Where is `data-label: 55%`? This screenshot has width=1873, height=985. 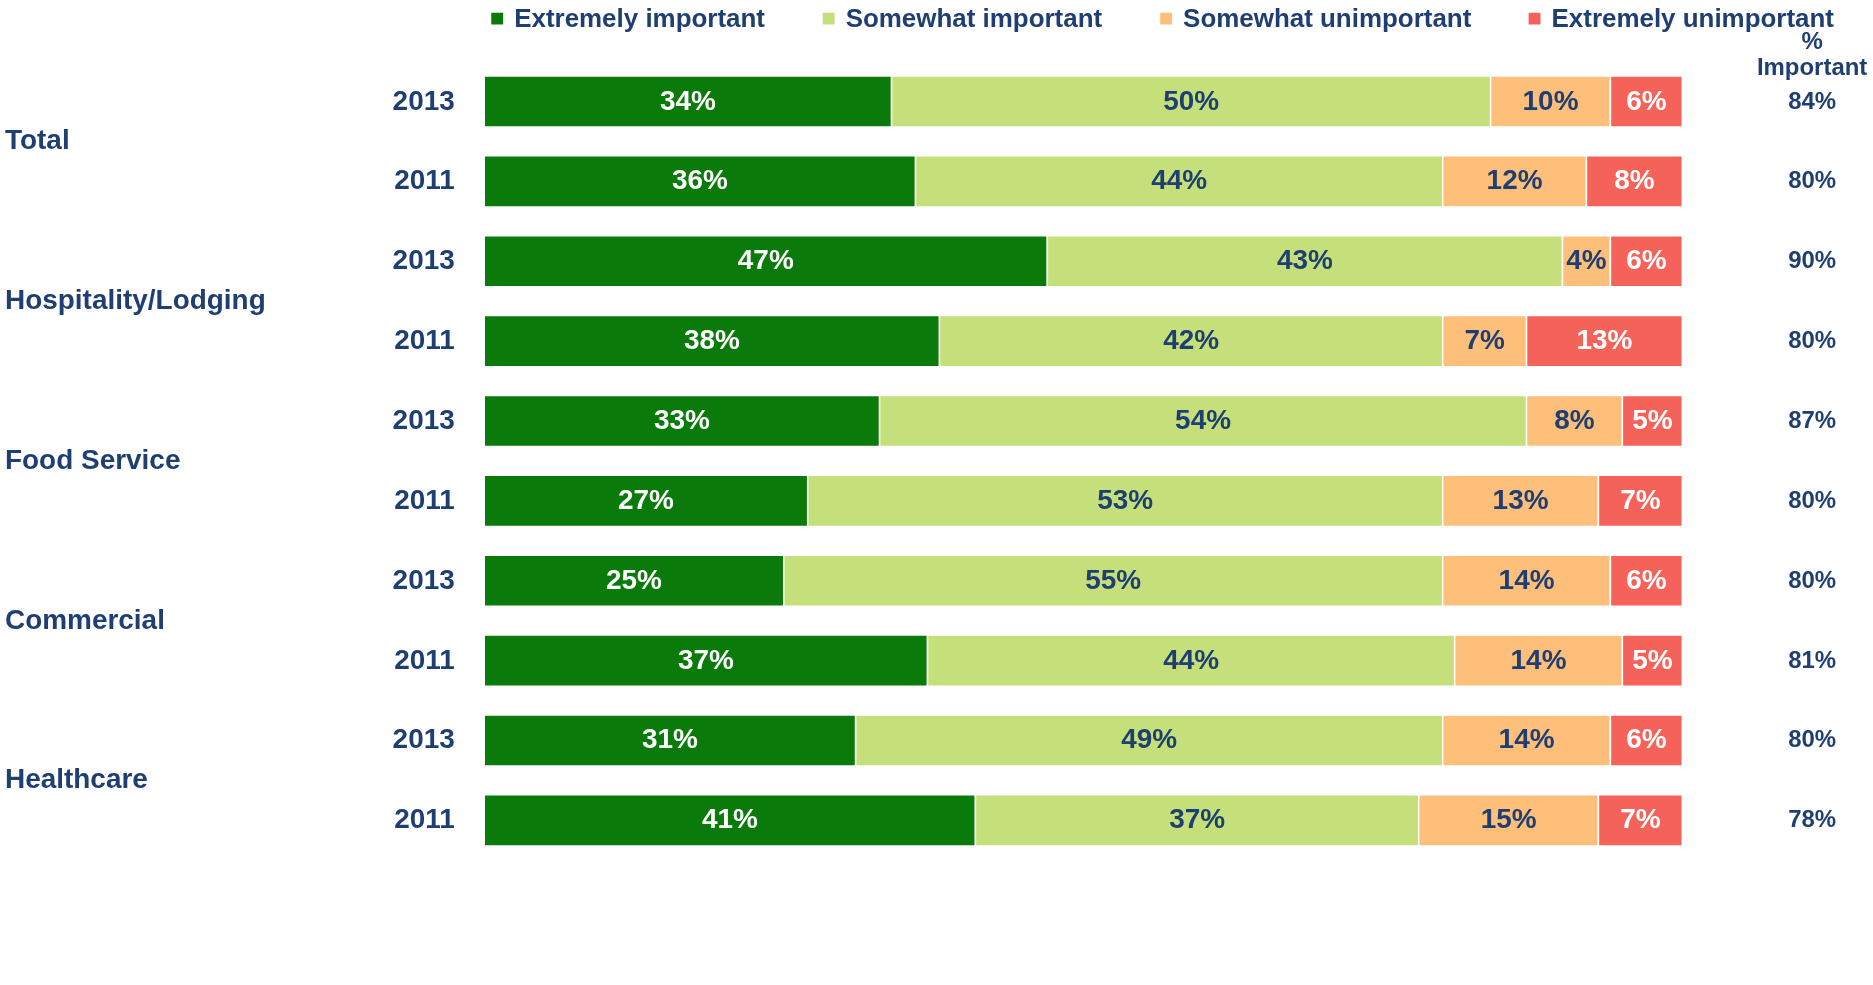 data-label: 55% is located at coordinates (1113, 579).